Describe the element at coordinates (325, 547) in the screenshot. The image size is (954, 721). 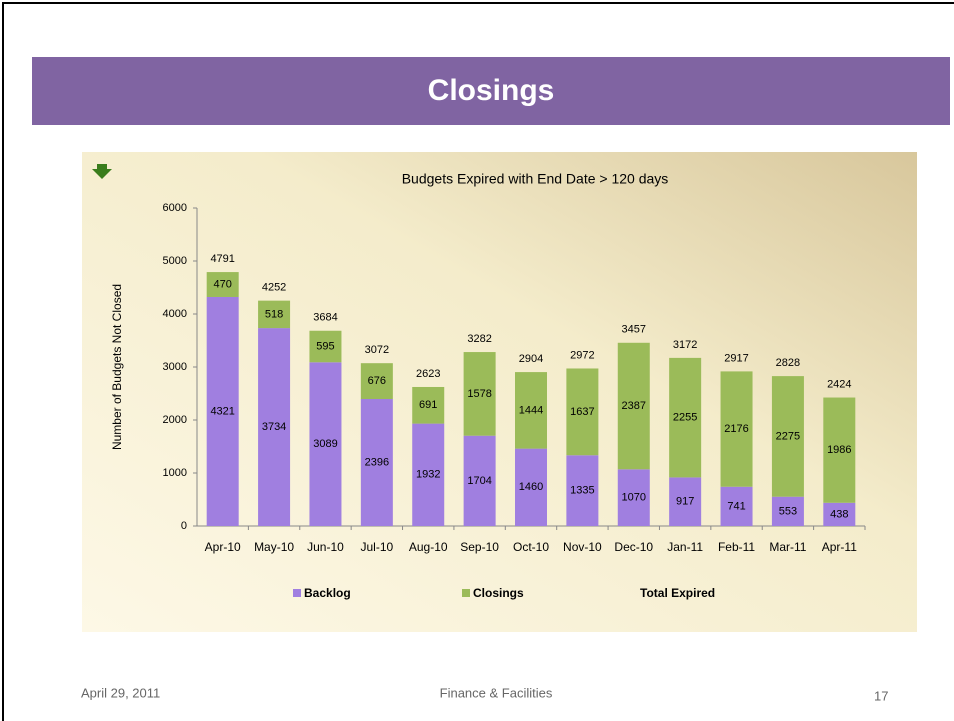
I see `x-tick-label: Jun-10` at that location.